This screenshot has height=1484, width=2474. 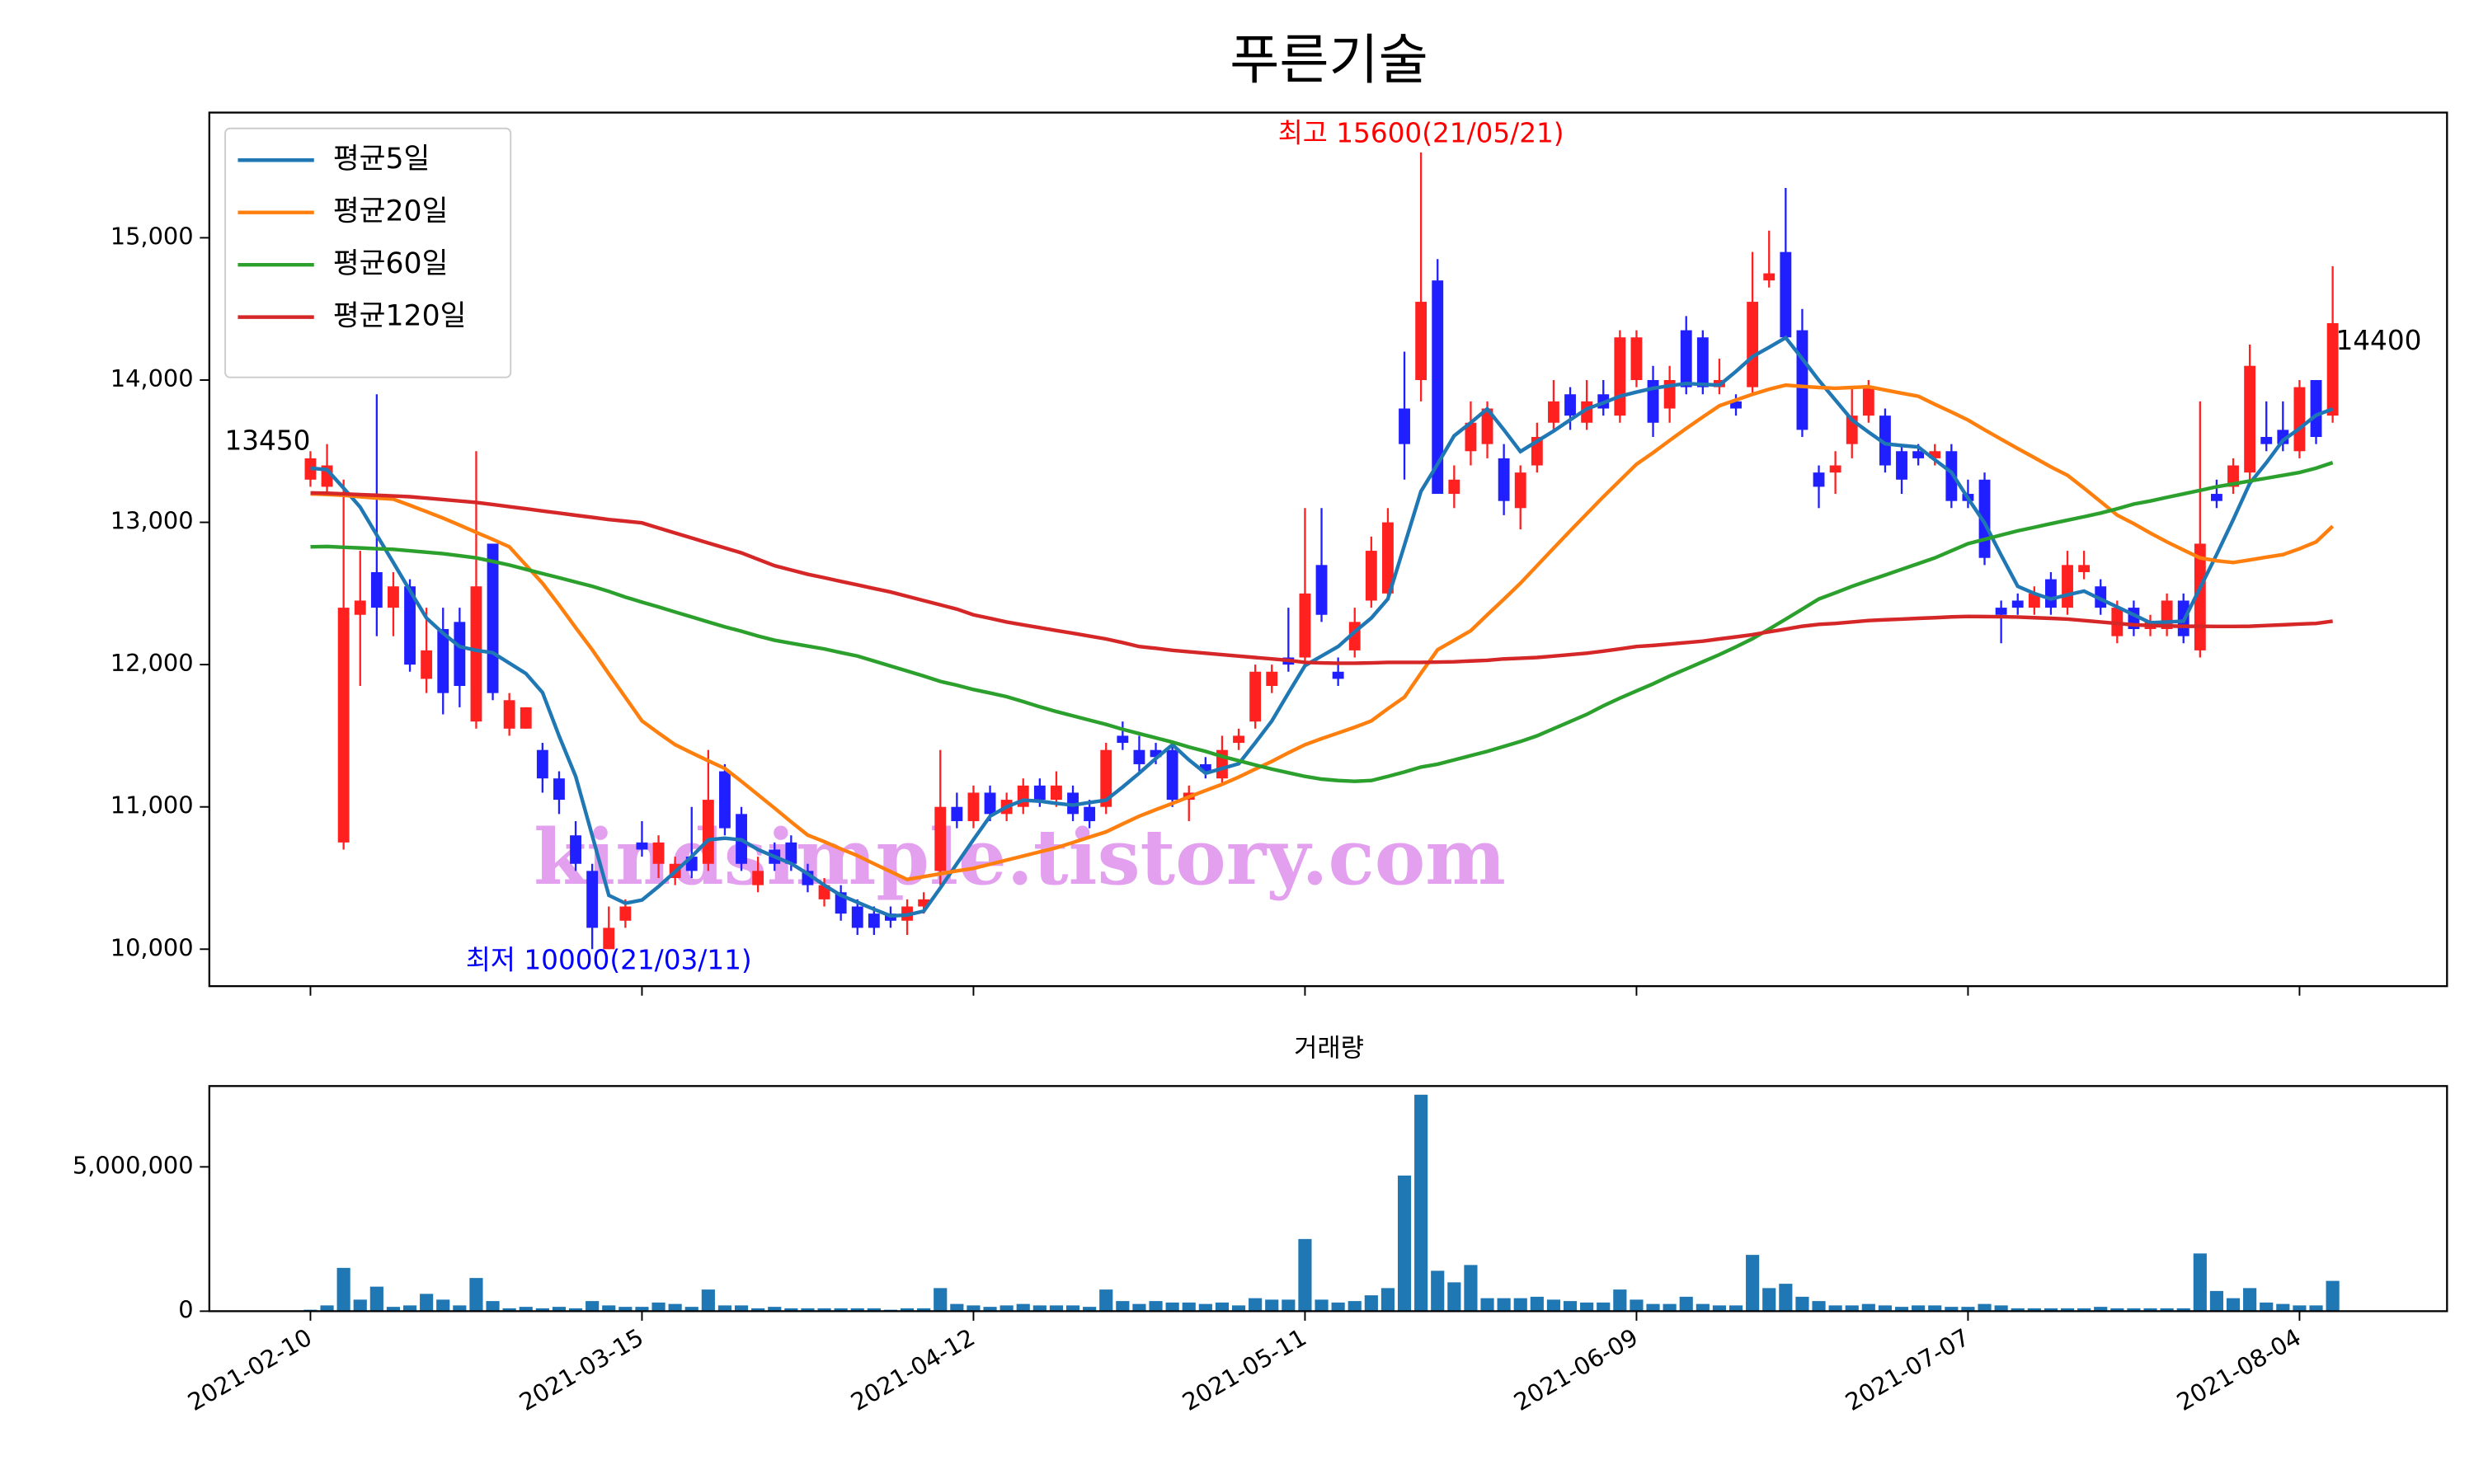 I want to click on last-close-label: 14400, so click(x=2378, y=340).